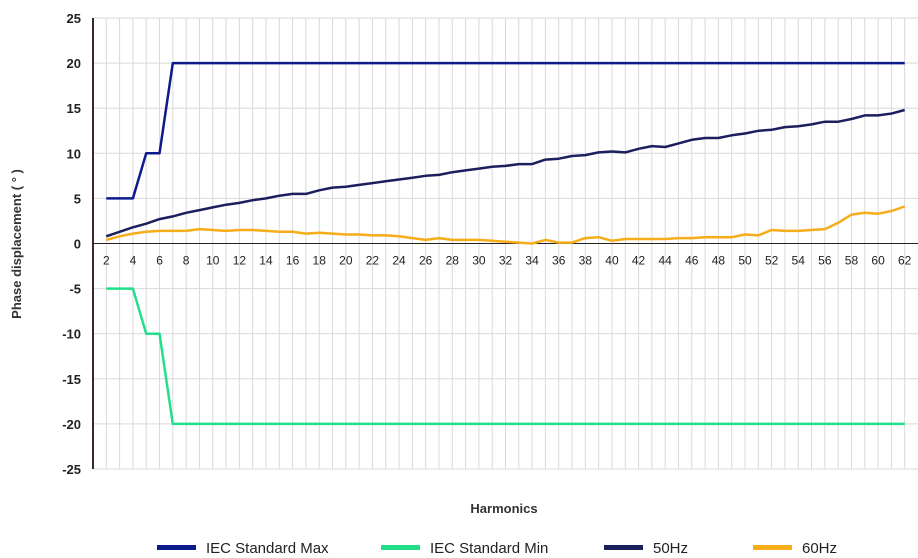 Image resolution: width=918 pixels, height=558 pixels. Describe the element at coordinates (77, 244) in the screenshot. I see `y-tick-label: 0` at that location.